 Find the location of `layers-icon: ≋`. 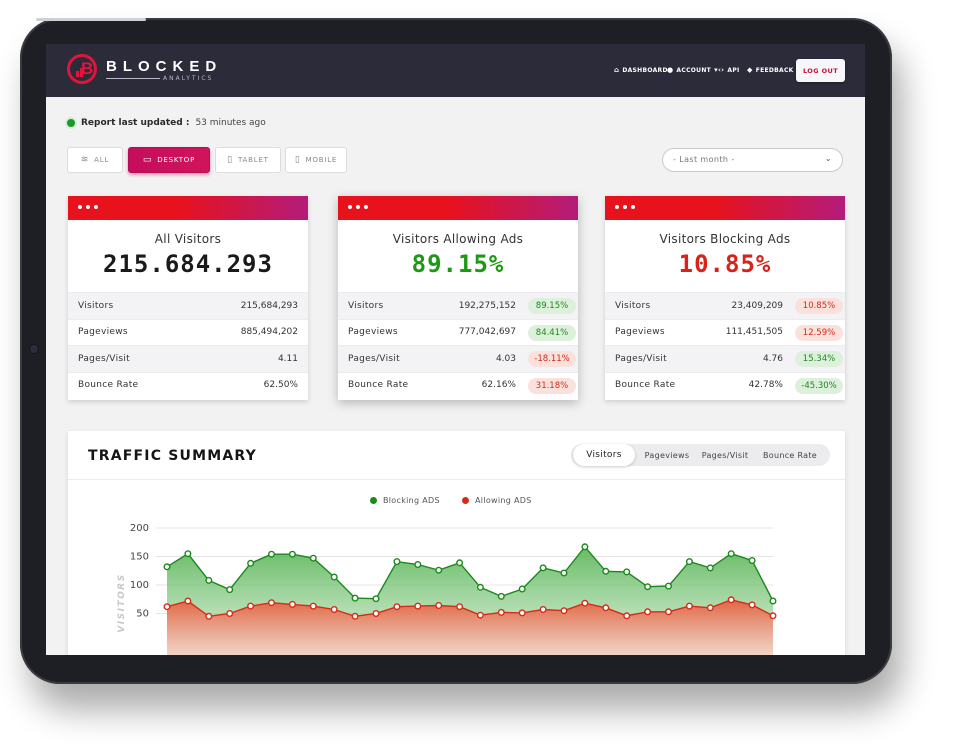

layers-icon: ≋ is located at coordinates (85, 160).